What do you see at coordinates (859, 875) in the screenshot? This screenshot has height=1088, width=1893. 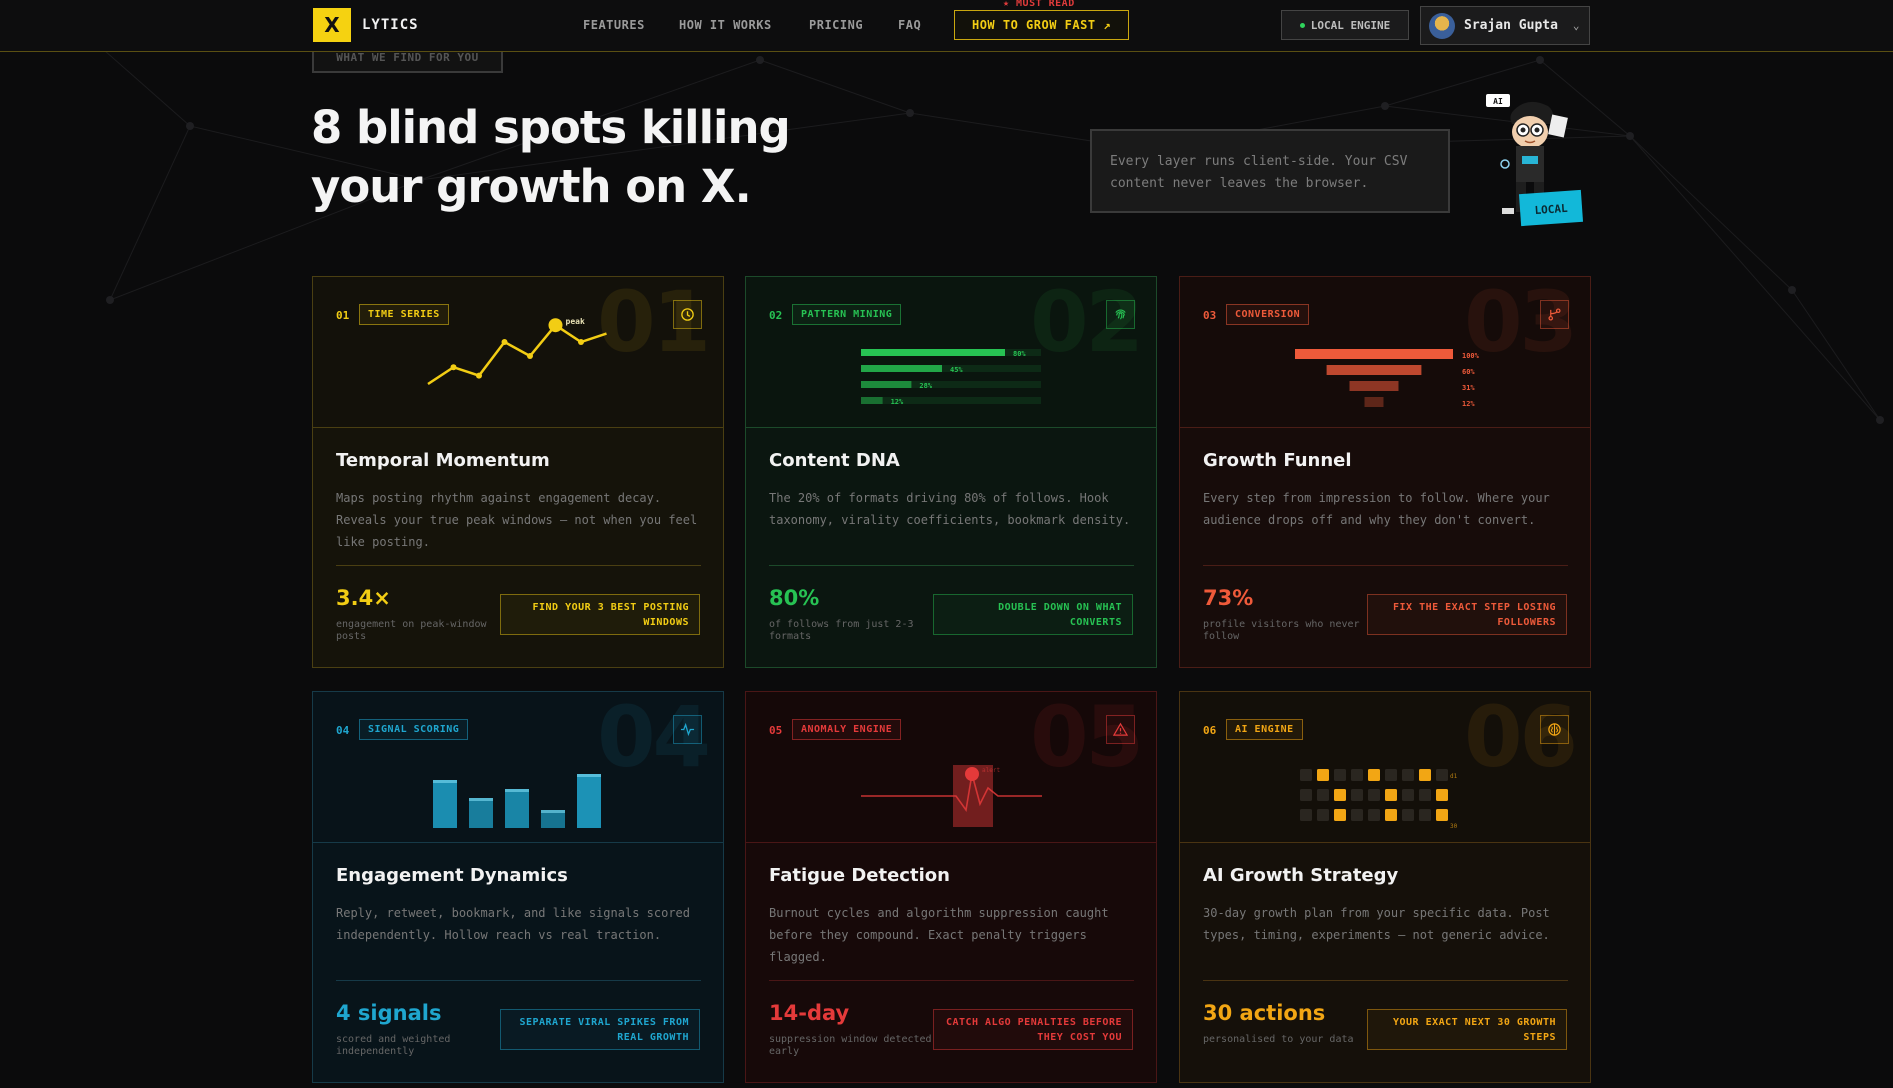 I see `card-title: Fatigue Detection` at bounding box center [859, 875].